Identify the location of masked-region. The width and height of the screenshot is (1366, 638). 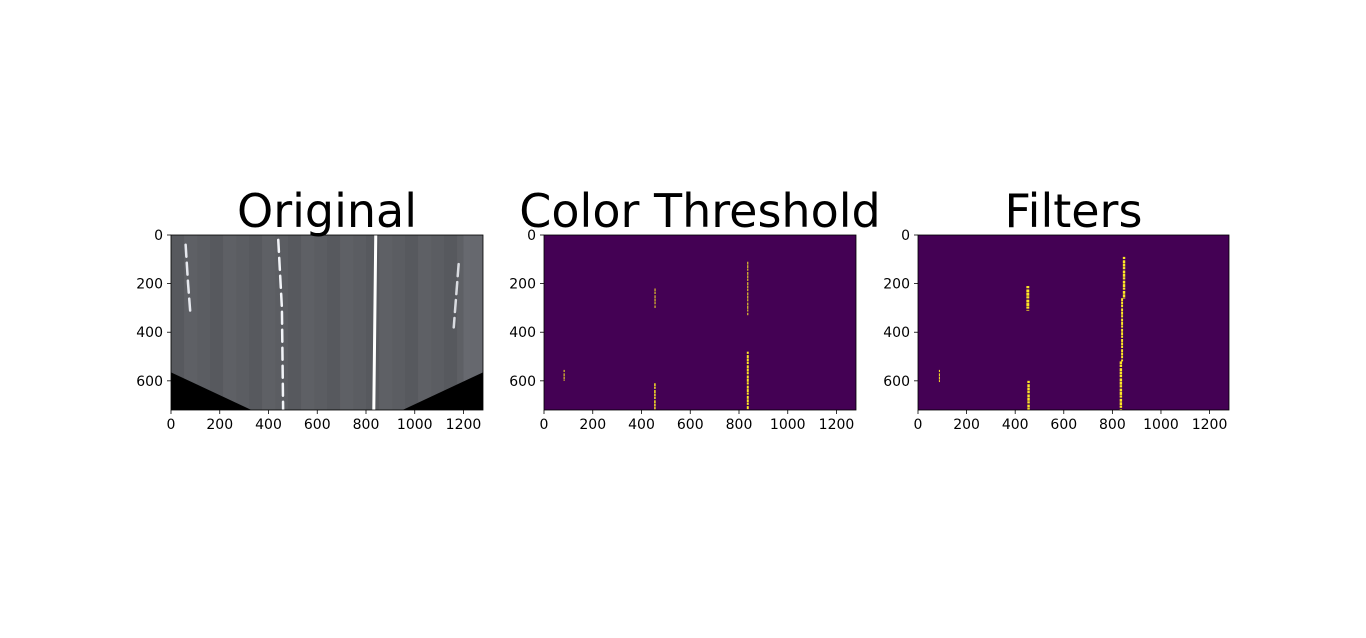
(211, 391).